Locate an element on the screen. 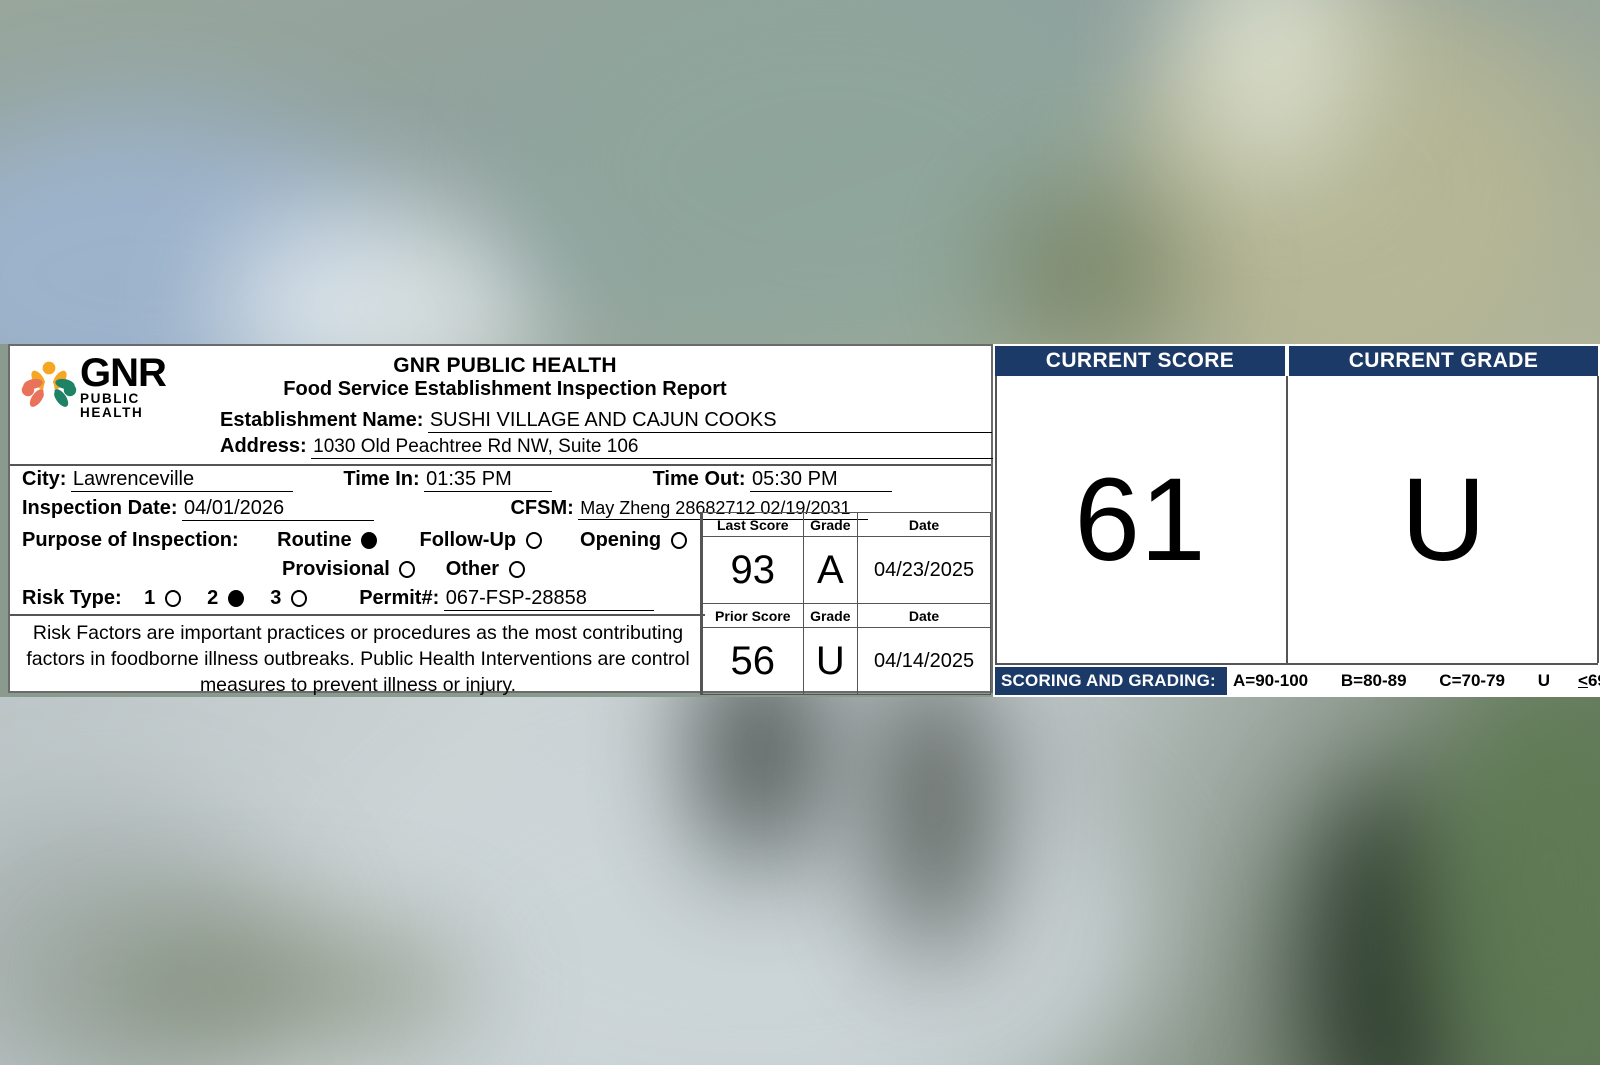  risk-type-option-3-radio is located at coordinates (298, 598).